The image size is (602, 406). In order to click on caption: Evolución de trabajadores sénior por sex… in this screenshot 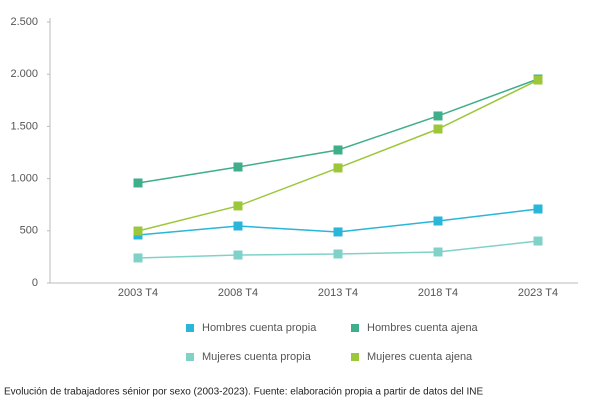, I will do `click(244, 392)`.